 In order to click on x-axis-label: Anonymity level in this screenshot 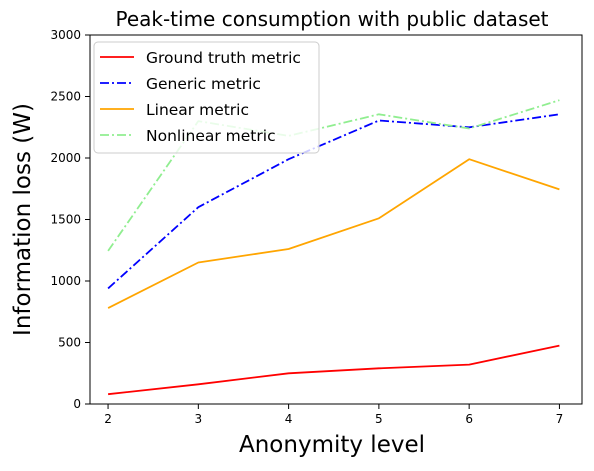, I will do `click(332, 445)`.